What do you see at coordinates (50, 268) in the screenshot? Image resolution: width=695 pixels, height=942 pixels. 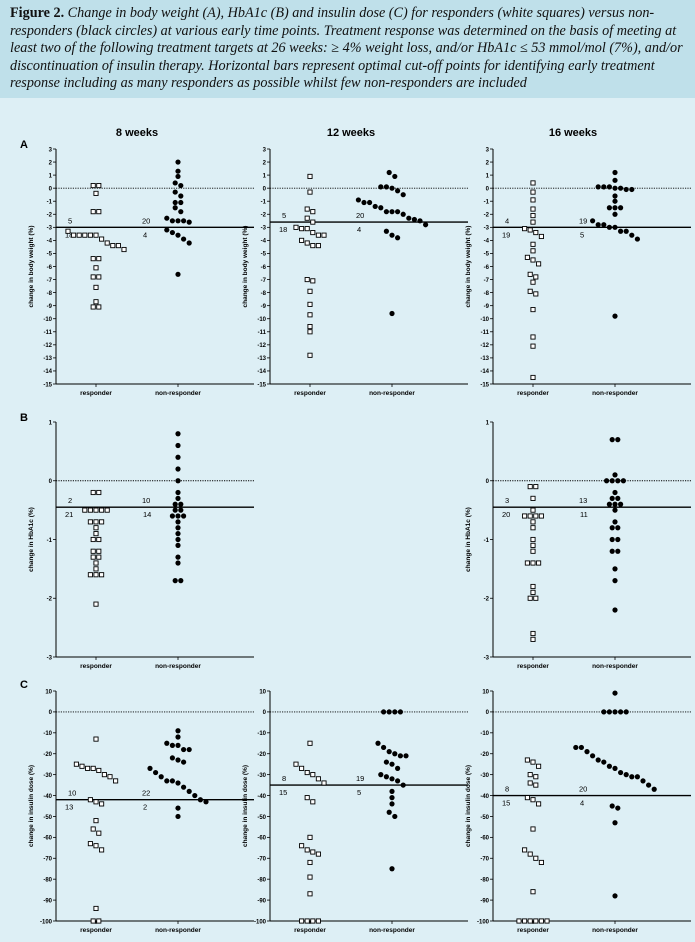 I see `y-tick-label: -6` at bounding box center [50, 268].